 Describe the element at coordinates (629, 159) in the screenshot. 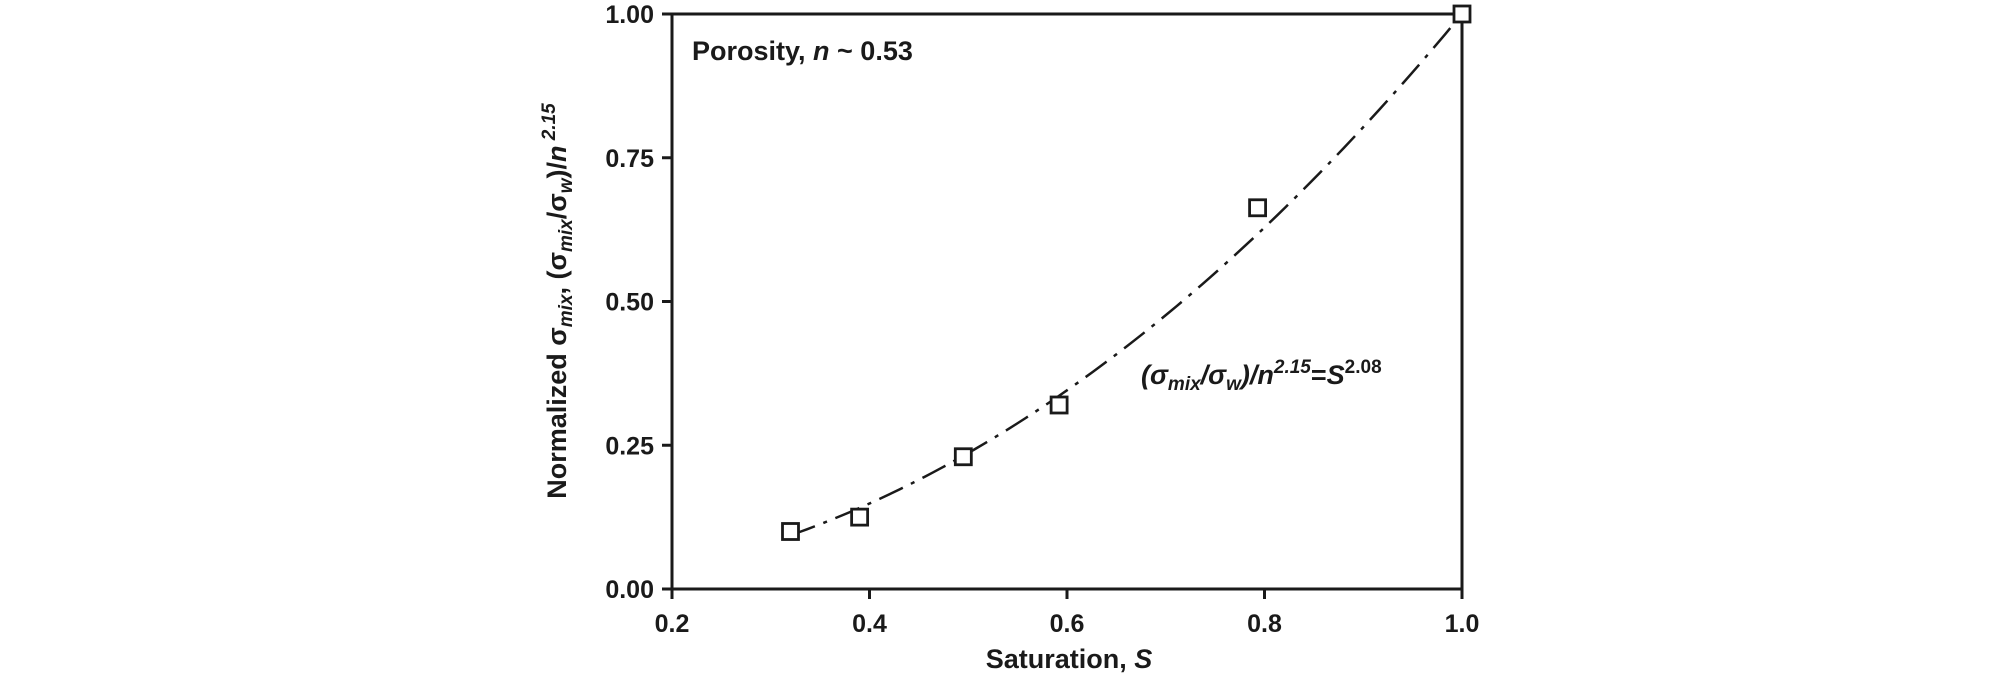

I see `y-tick-label: 0.75` at that location.